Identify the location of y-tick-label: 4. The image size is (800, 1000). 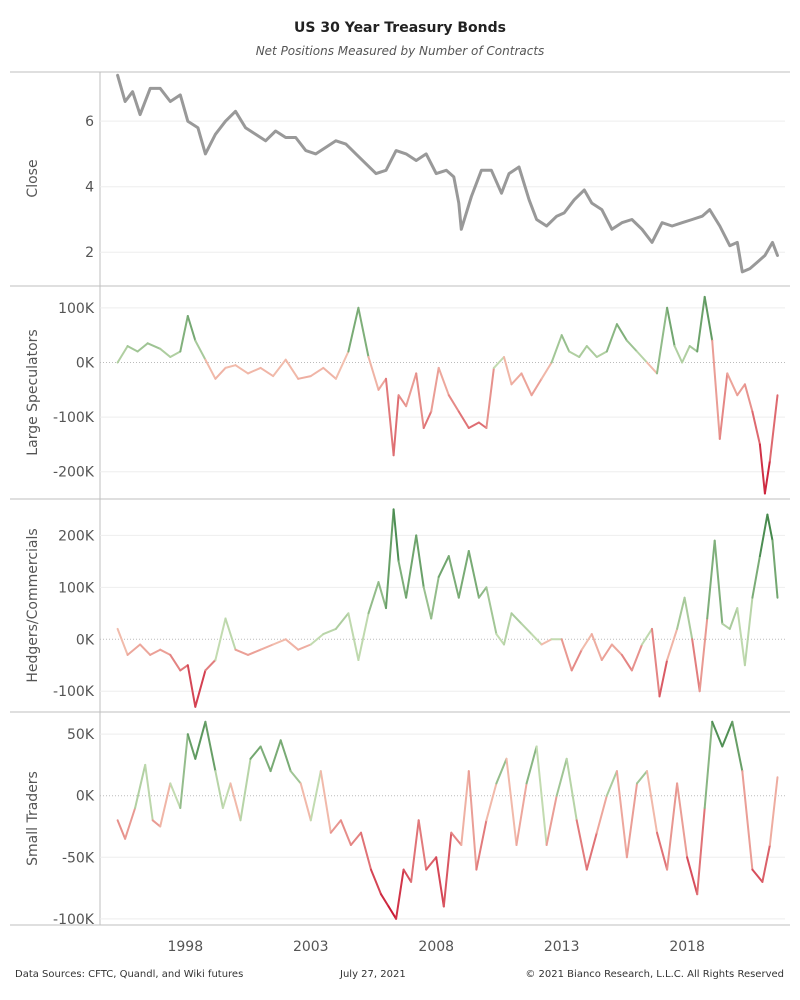
(89, 188).